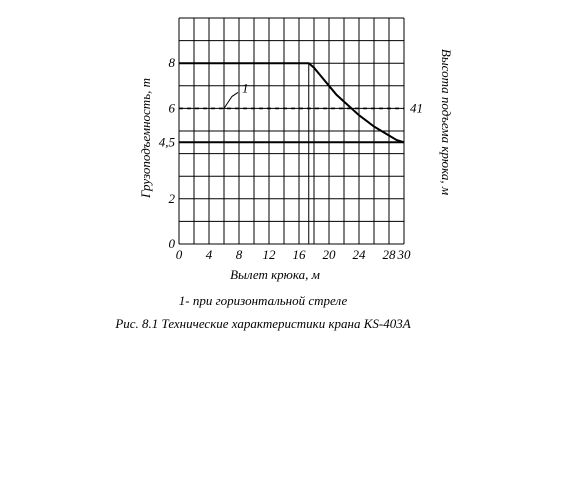  I want to click on x-tick-label: 16, so click(300, 254).